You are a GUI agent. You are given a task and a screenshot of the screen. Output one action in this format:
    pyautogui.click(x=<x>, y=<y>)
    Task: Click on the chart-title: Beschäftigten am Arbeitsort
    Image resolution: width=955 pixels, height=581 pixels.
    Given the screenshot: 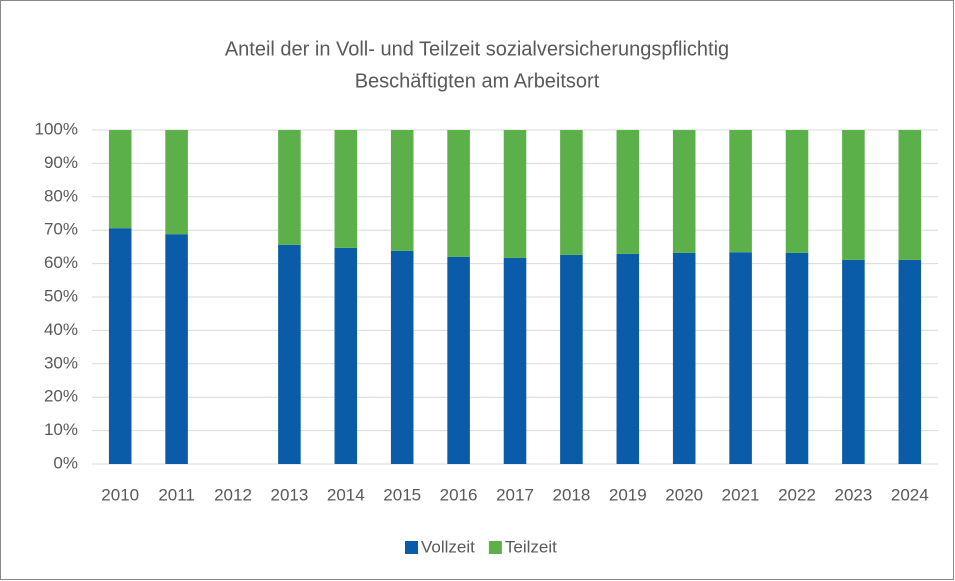 What is the action you would take?
    pyautogui.click(x=477, y=81)
    